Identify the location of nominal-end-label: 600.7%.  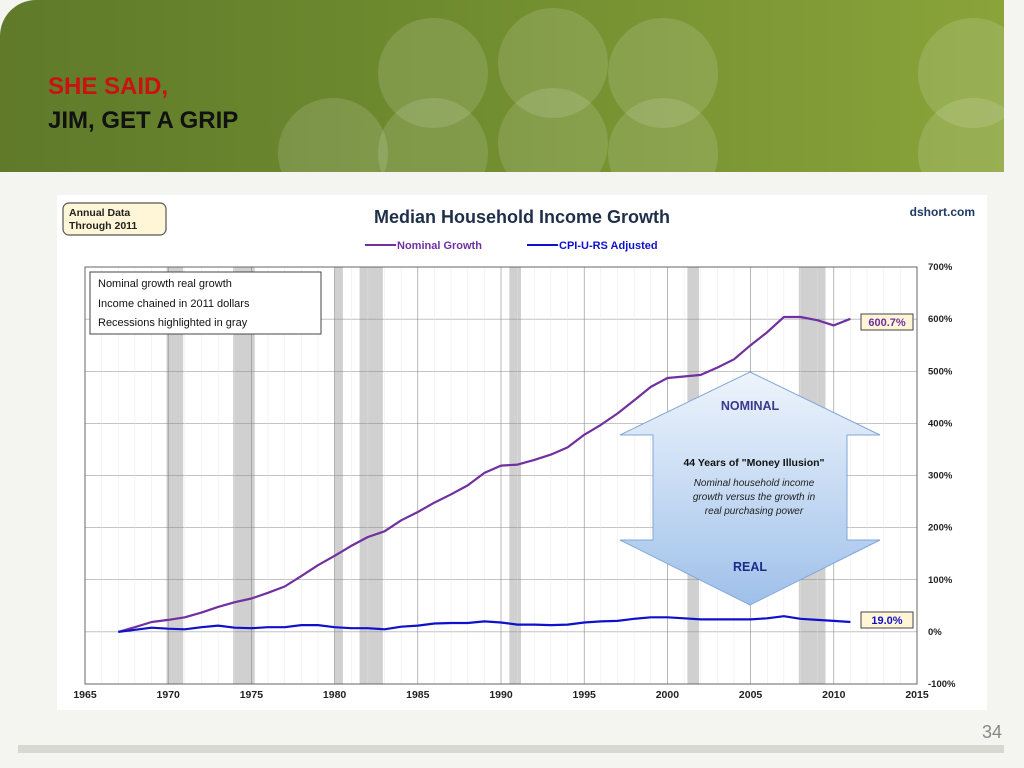
(887, 323).